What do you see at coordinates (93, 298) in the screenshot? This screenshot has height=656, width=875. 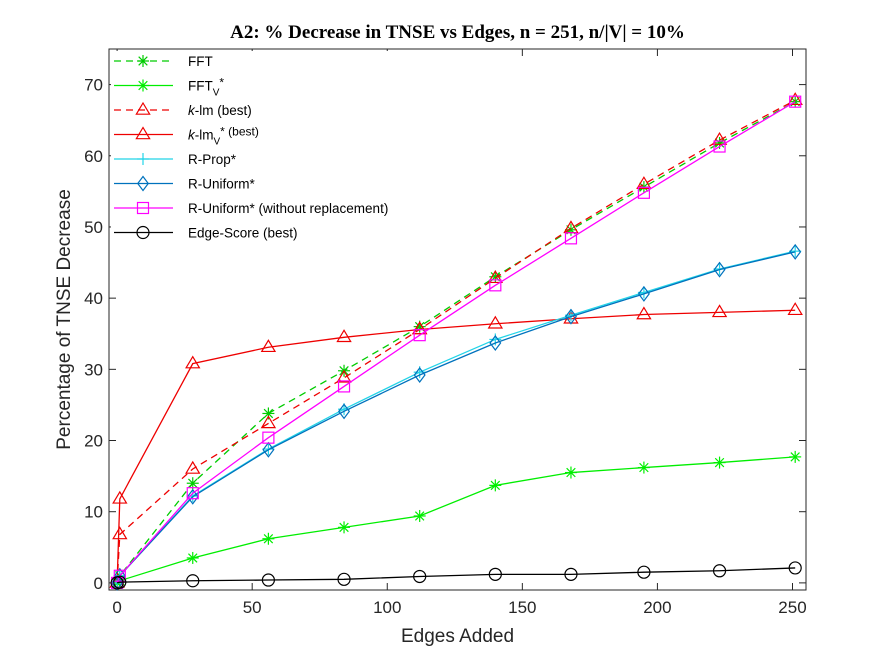 I see `y-tick-label: 40` at bounding box center [93, 298].